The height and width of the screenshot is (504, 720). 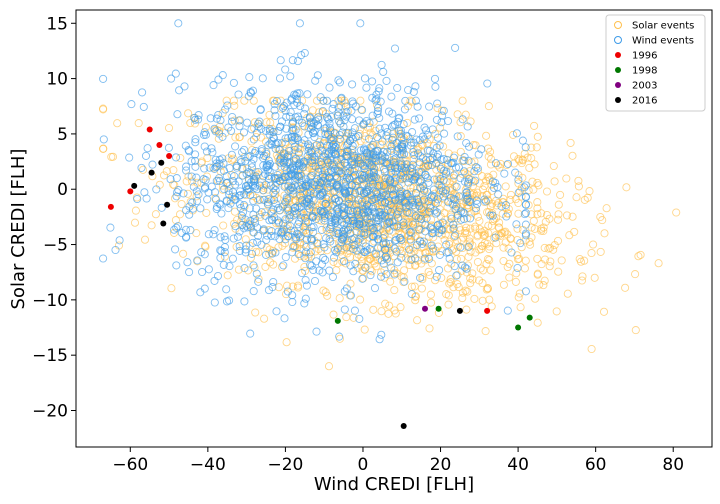 What do you see at coordinates (398, 461) in the screenshot?
I see `x-axis: −60 −40 −20 0 20 40 60 80` at bounding box center [398, 461].